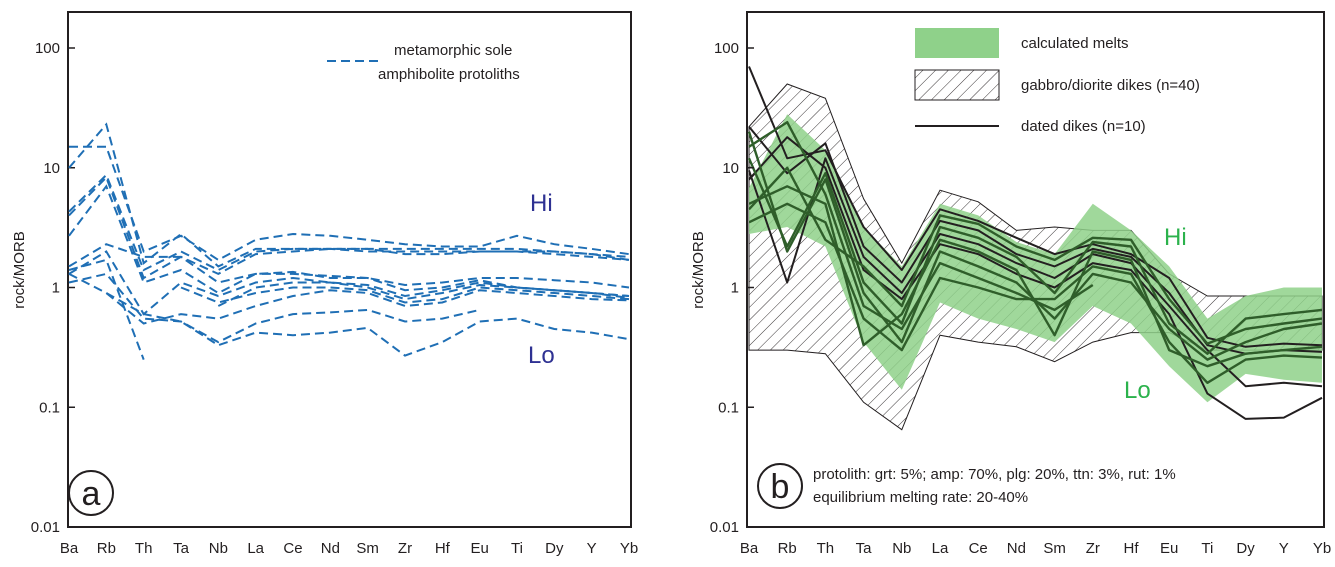 Image resolution: width=1335 pixels, height=567 pixels. I want to click on panel-a-x-tick-label: Ba, so click(69, 548).